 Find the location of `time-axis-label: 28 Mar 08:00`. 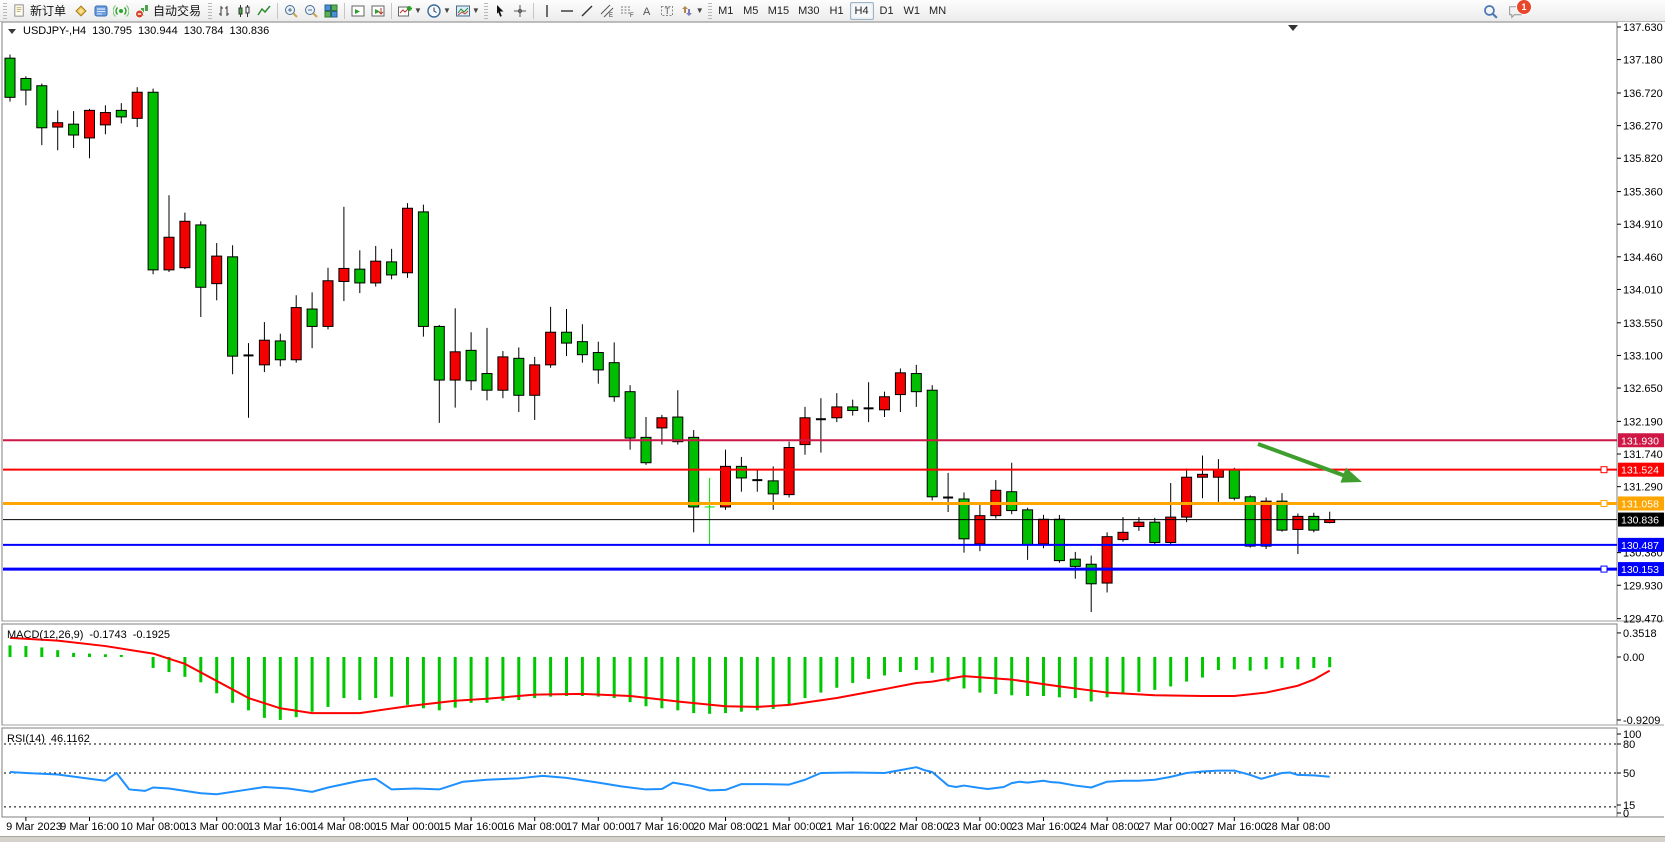

time-axis-label: 28 Mar 08:00 is located at coordinates (1297, 827).